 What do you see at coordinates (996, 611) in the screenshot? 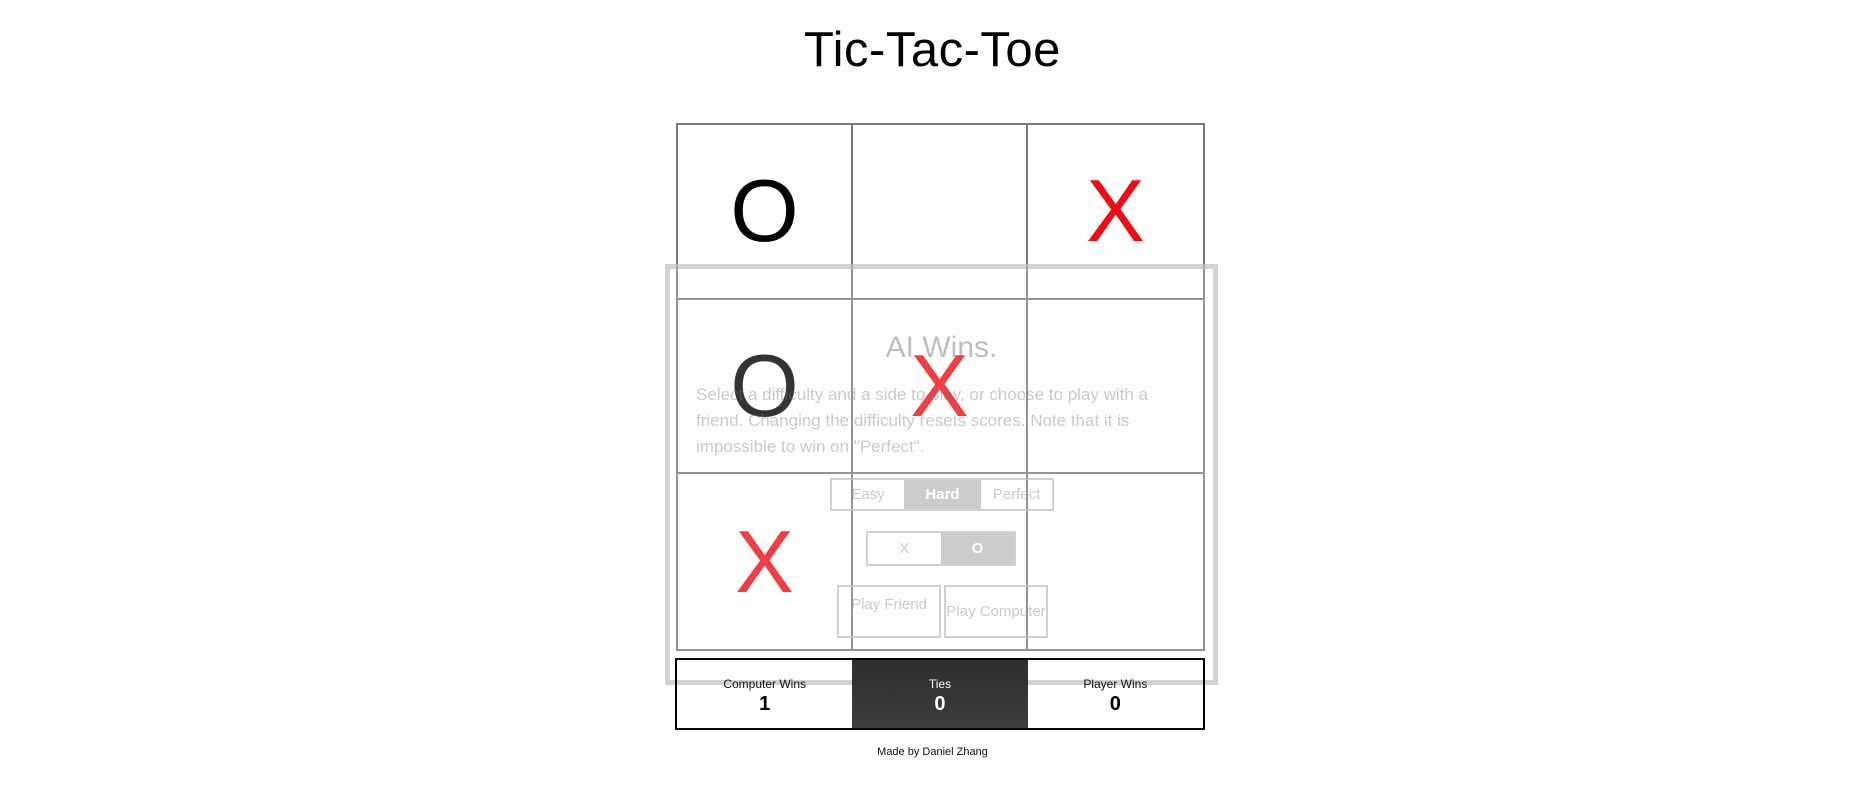
I see `play-computer-button: Play Computer` at bounding box center [996, 611].